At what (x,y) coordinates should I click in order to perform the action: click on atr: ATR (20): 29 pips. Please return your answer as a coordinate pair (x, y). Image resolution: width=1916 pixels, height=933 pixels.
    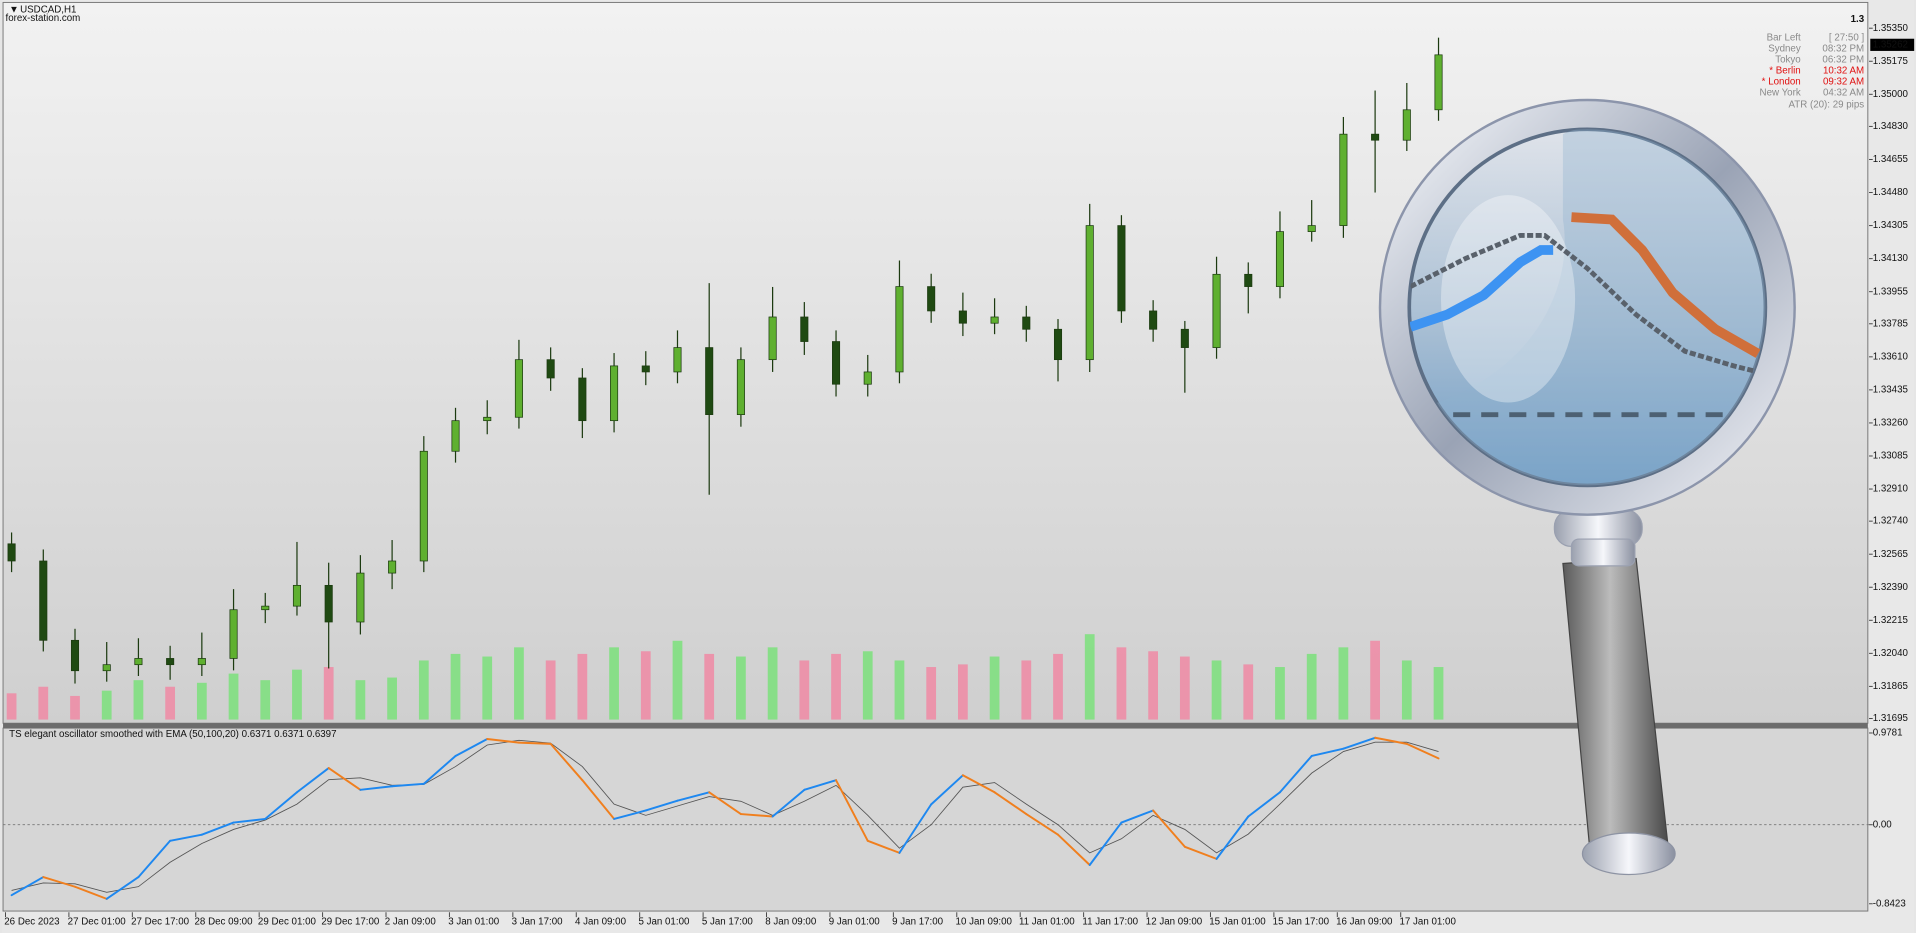
    Looking at the image, I should click on (1826, 104).